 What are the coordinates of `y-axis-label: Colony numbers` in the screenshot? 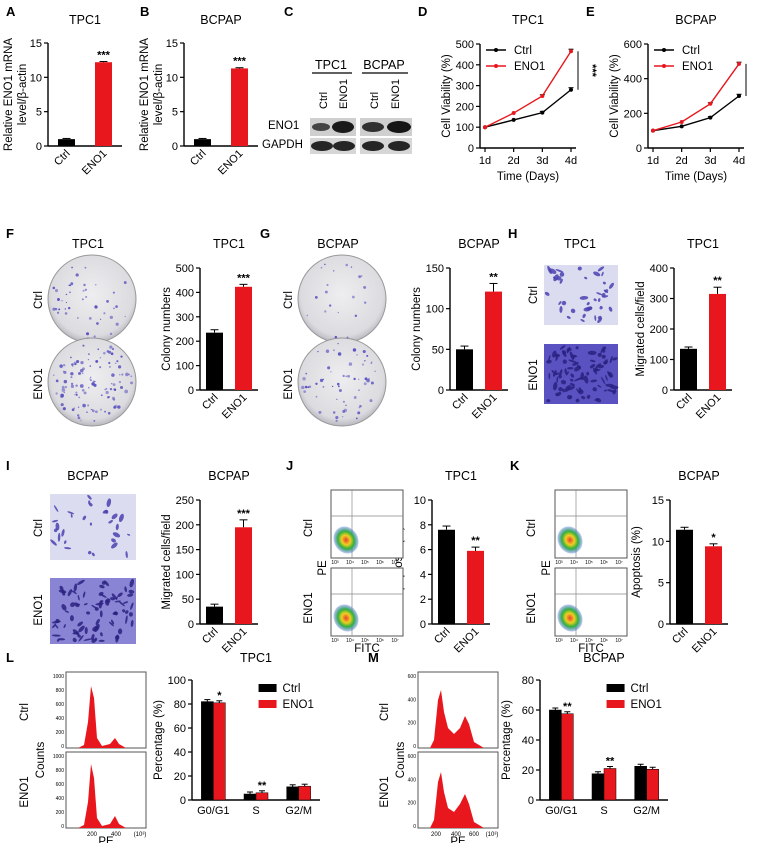 It's located at (417, 329).